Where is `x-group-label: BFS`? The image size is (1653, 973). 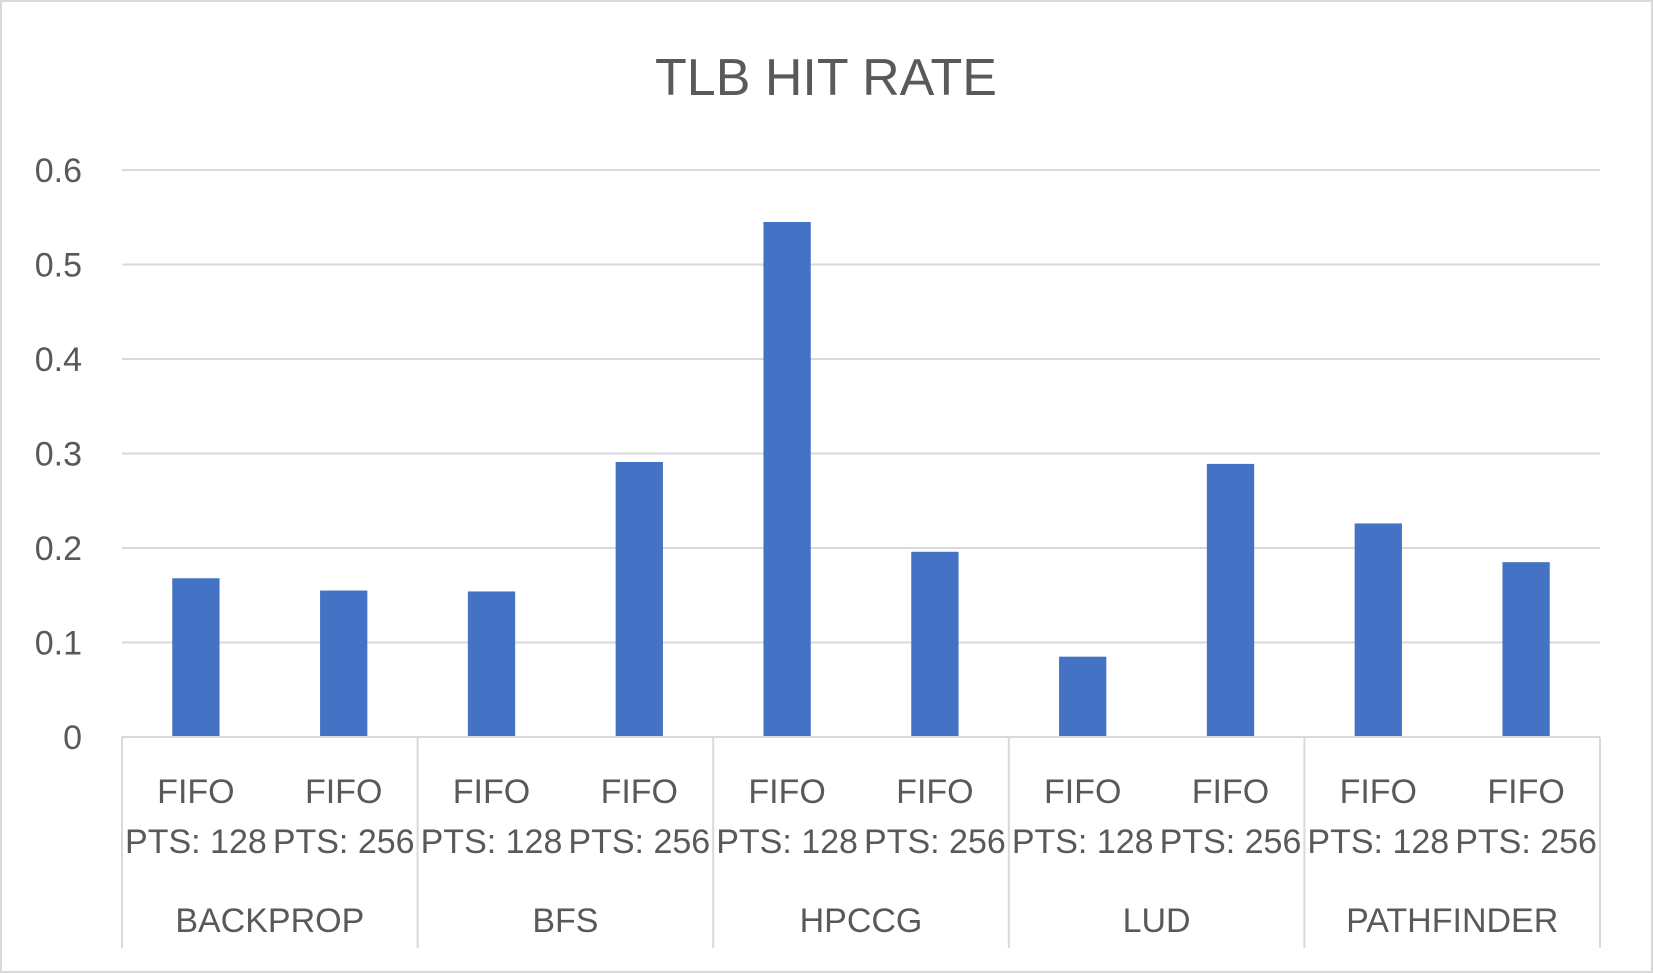
x-group-label: BFS is located at coordinates (565, 921).